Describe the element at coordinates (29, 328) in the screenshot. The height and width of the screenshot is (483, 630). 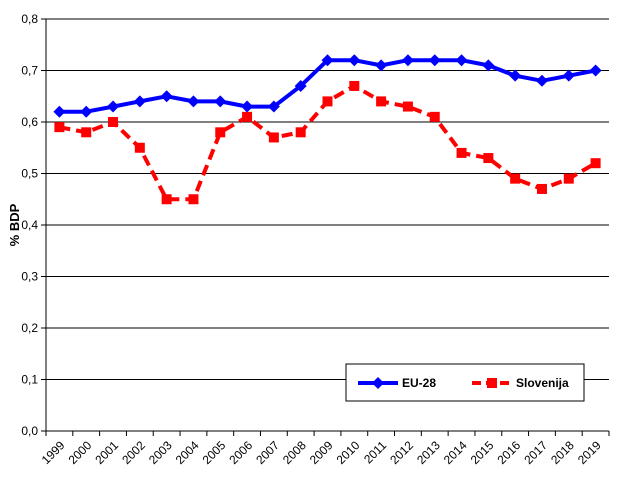
I see `y-tick-label: 0,2` at that location.